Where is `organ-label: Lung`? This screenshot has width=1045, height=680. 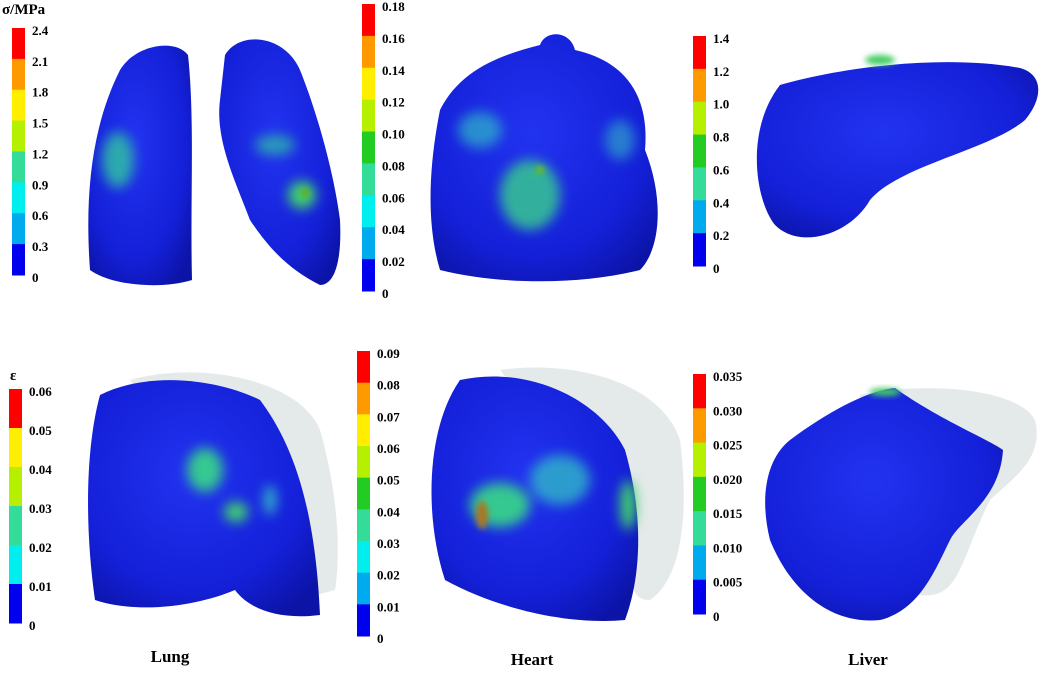
organ-label: Lung is located at coordinates (170, 656).